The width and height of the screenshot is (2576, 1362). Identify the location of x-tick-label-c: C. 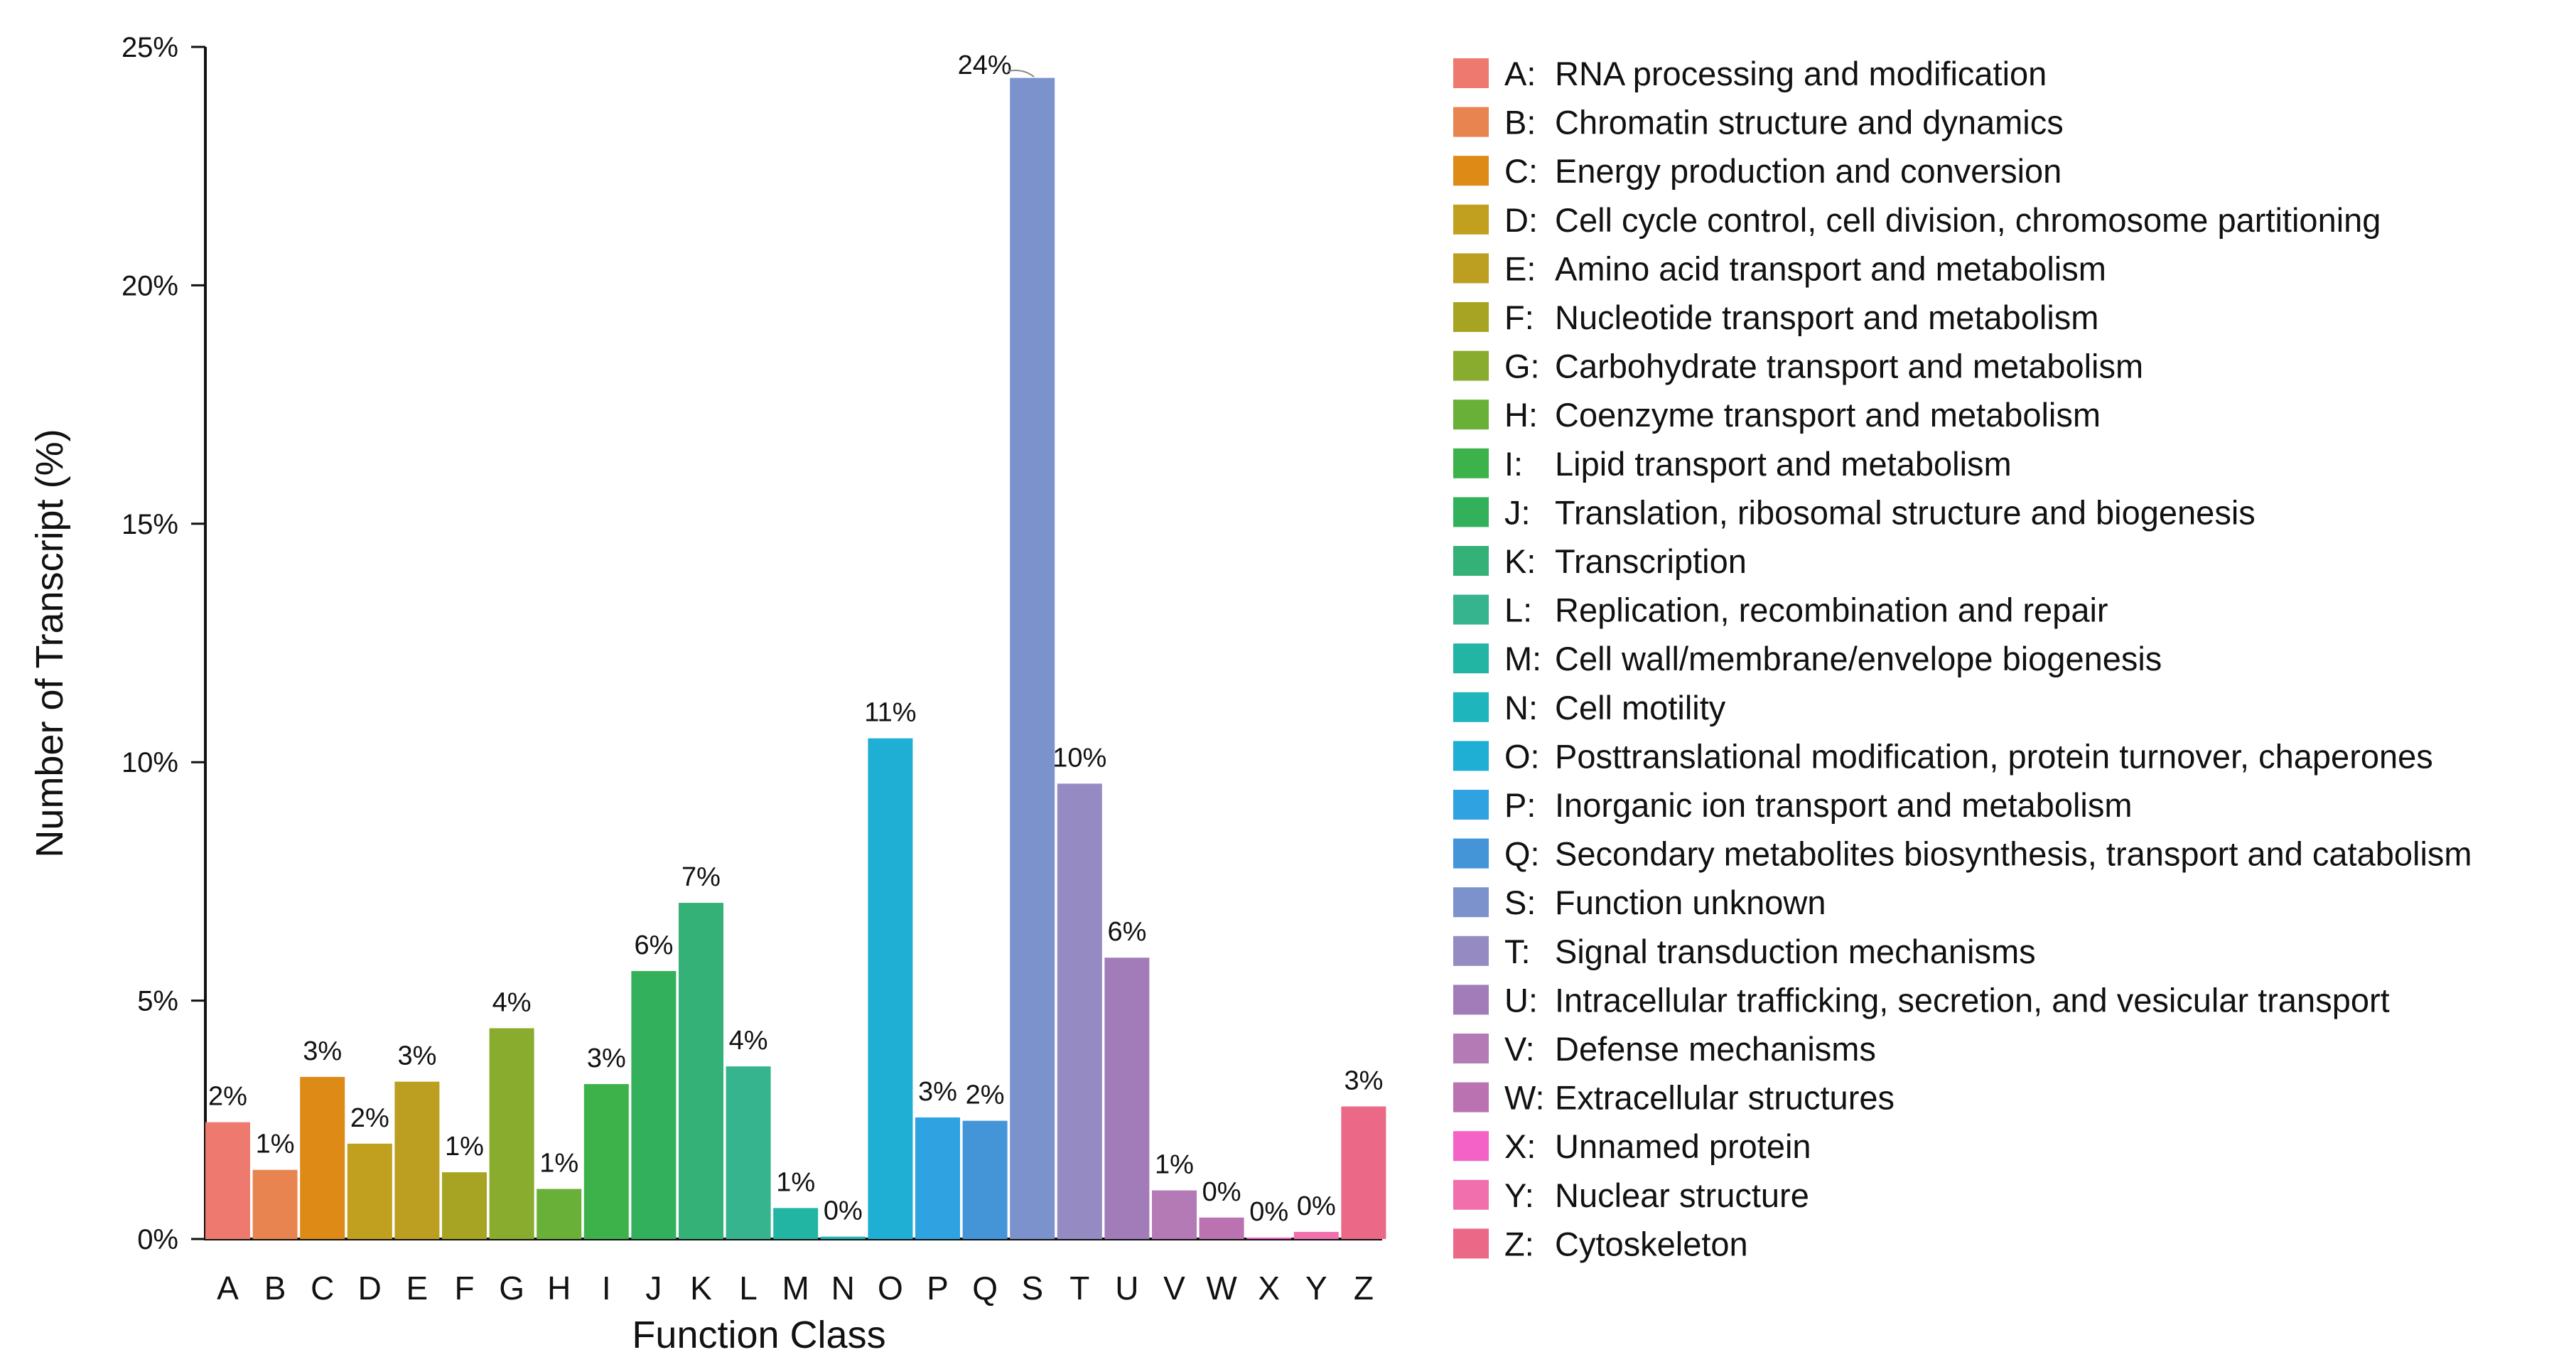
(322, 1288).